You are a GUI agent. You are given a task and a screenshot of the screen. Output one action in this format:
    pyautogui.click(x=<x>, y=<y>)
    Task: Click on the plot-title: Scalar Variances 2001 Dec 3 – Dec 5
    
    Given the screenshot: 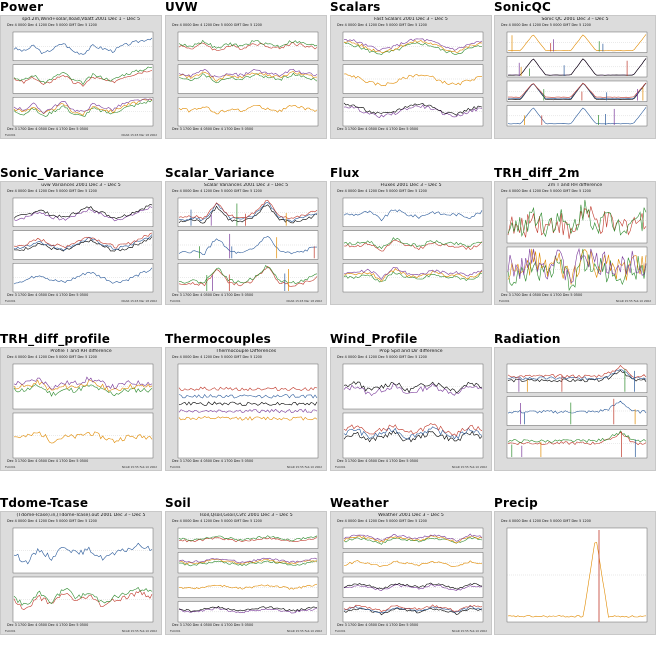 What is the action you would take?
    pyautogui.click(x=246, y=185)
    